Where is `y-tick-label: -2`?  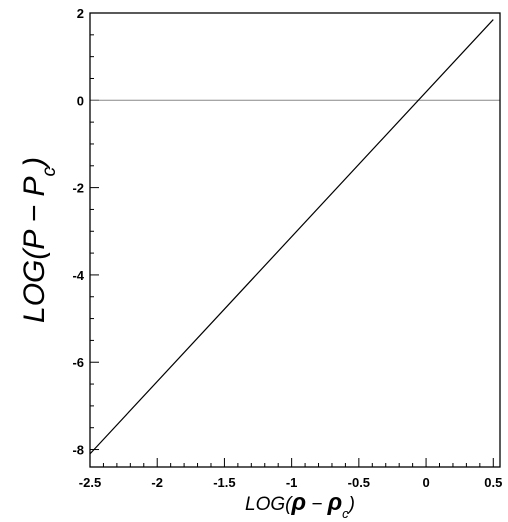
y-tick-label: -2 is located at coordinates (78, 188).